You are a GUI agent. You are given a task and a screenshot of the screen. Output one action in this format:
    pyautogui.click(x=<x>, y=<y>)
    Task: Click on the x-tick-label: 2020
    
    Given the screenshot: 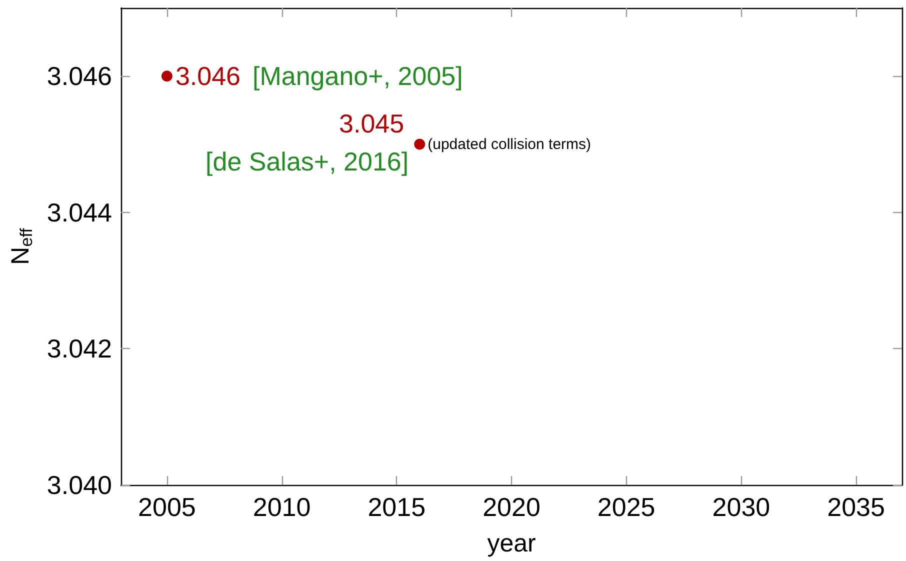 What is the action you would take?
    pyautogui.click(x=511, y=507)
    